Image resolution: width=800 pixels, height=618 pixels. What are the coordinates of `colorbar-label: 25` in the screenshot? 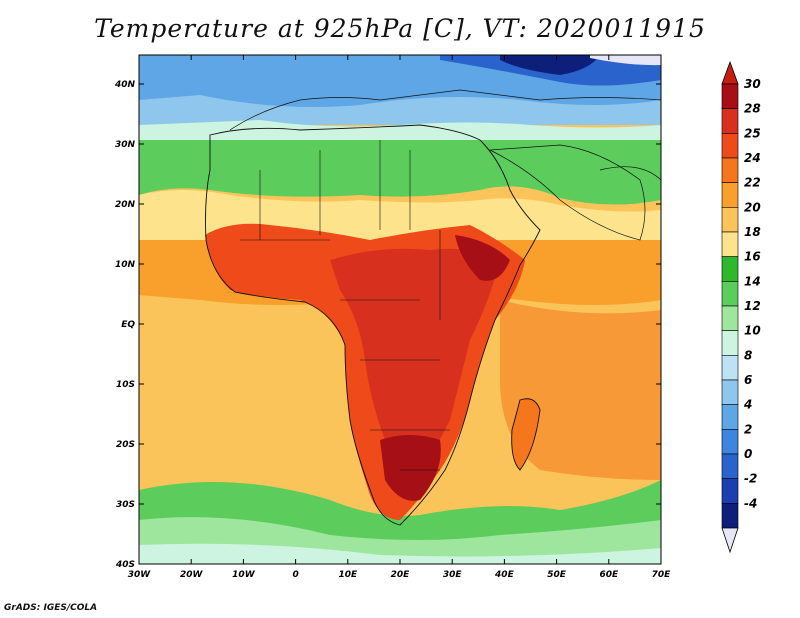 It's located at (752, 133).